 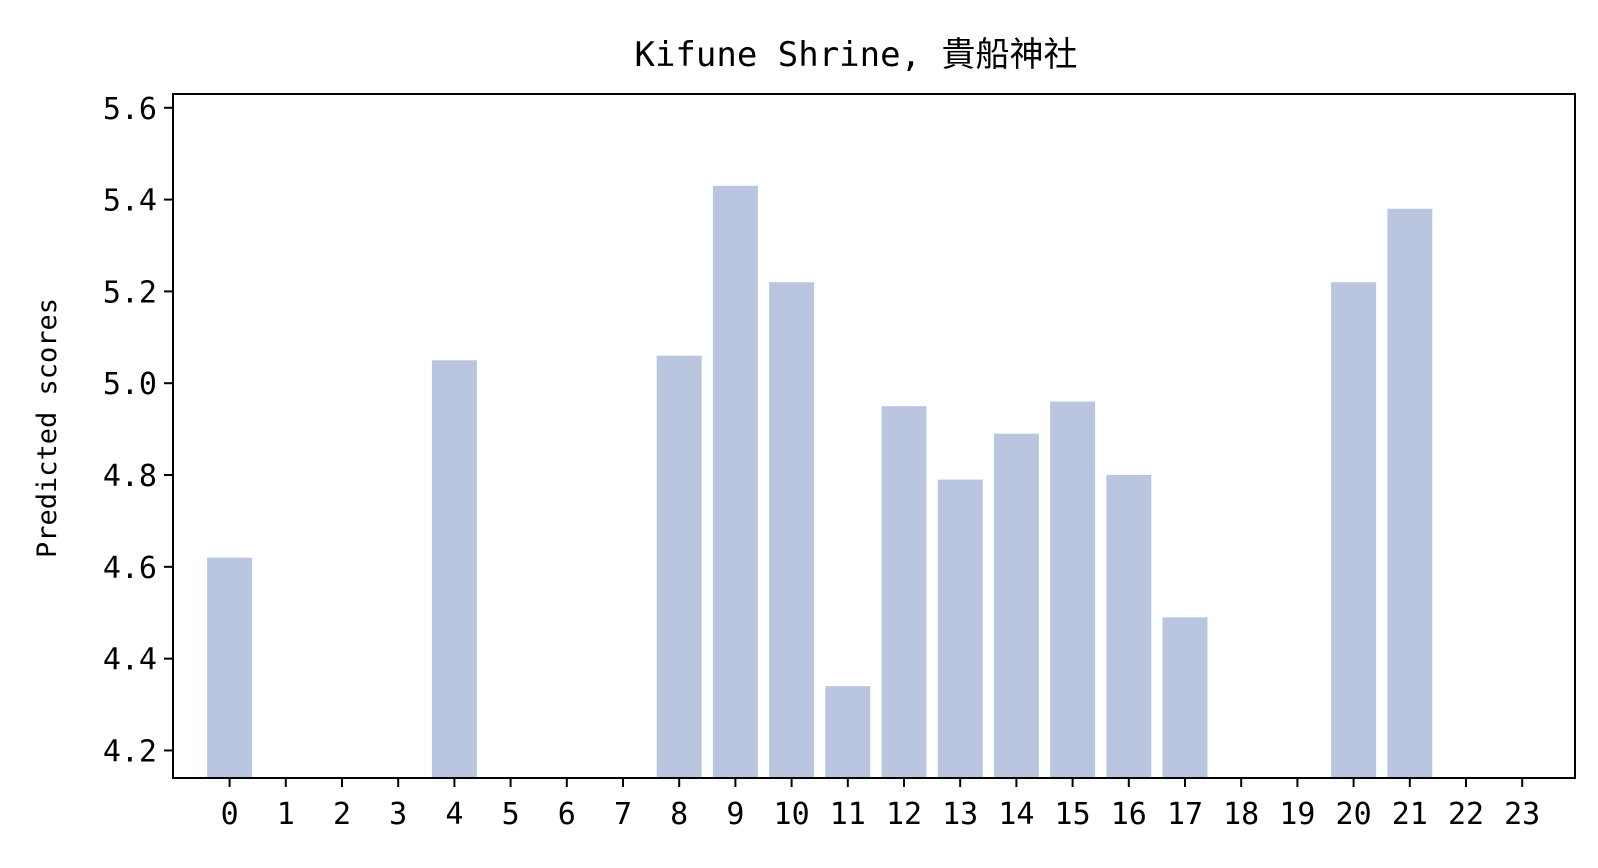 I want to click on y-tick-label-5.4: 5.4, so click(x=130, y=201).